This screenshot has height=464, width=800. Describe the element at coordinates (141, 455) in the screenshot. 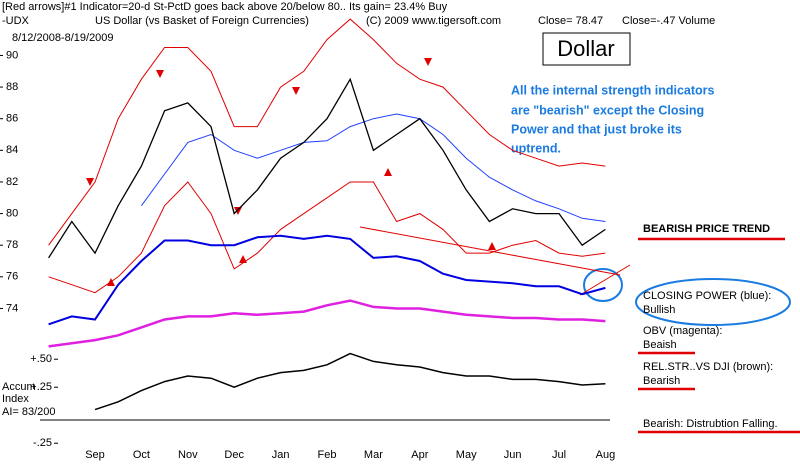

I see `x-tick-label: Oct` at that location.